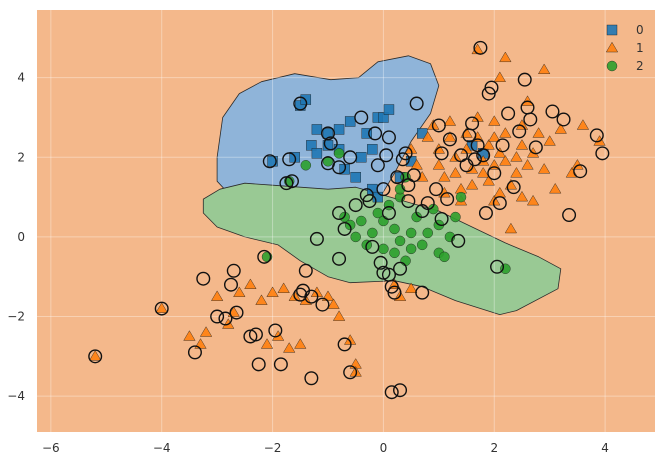  Describe the element at coordinates (21, 237) in the screenshot. I see `y-tick-label: 0` at that location.